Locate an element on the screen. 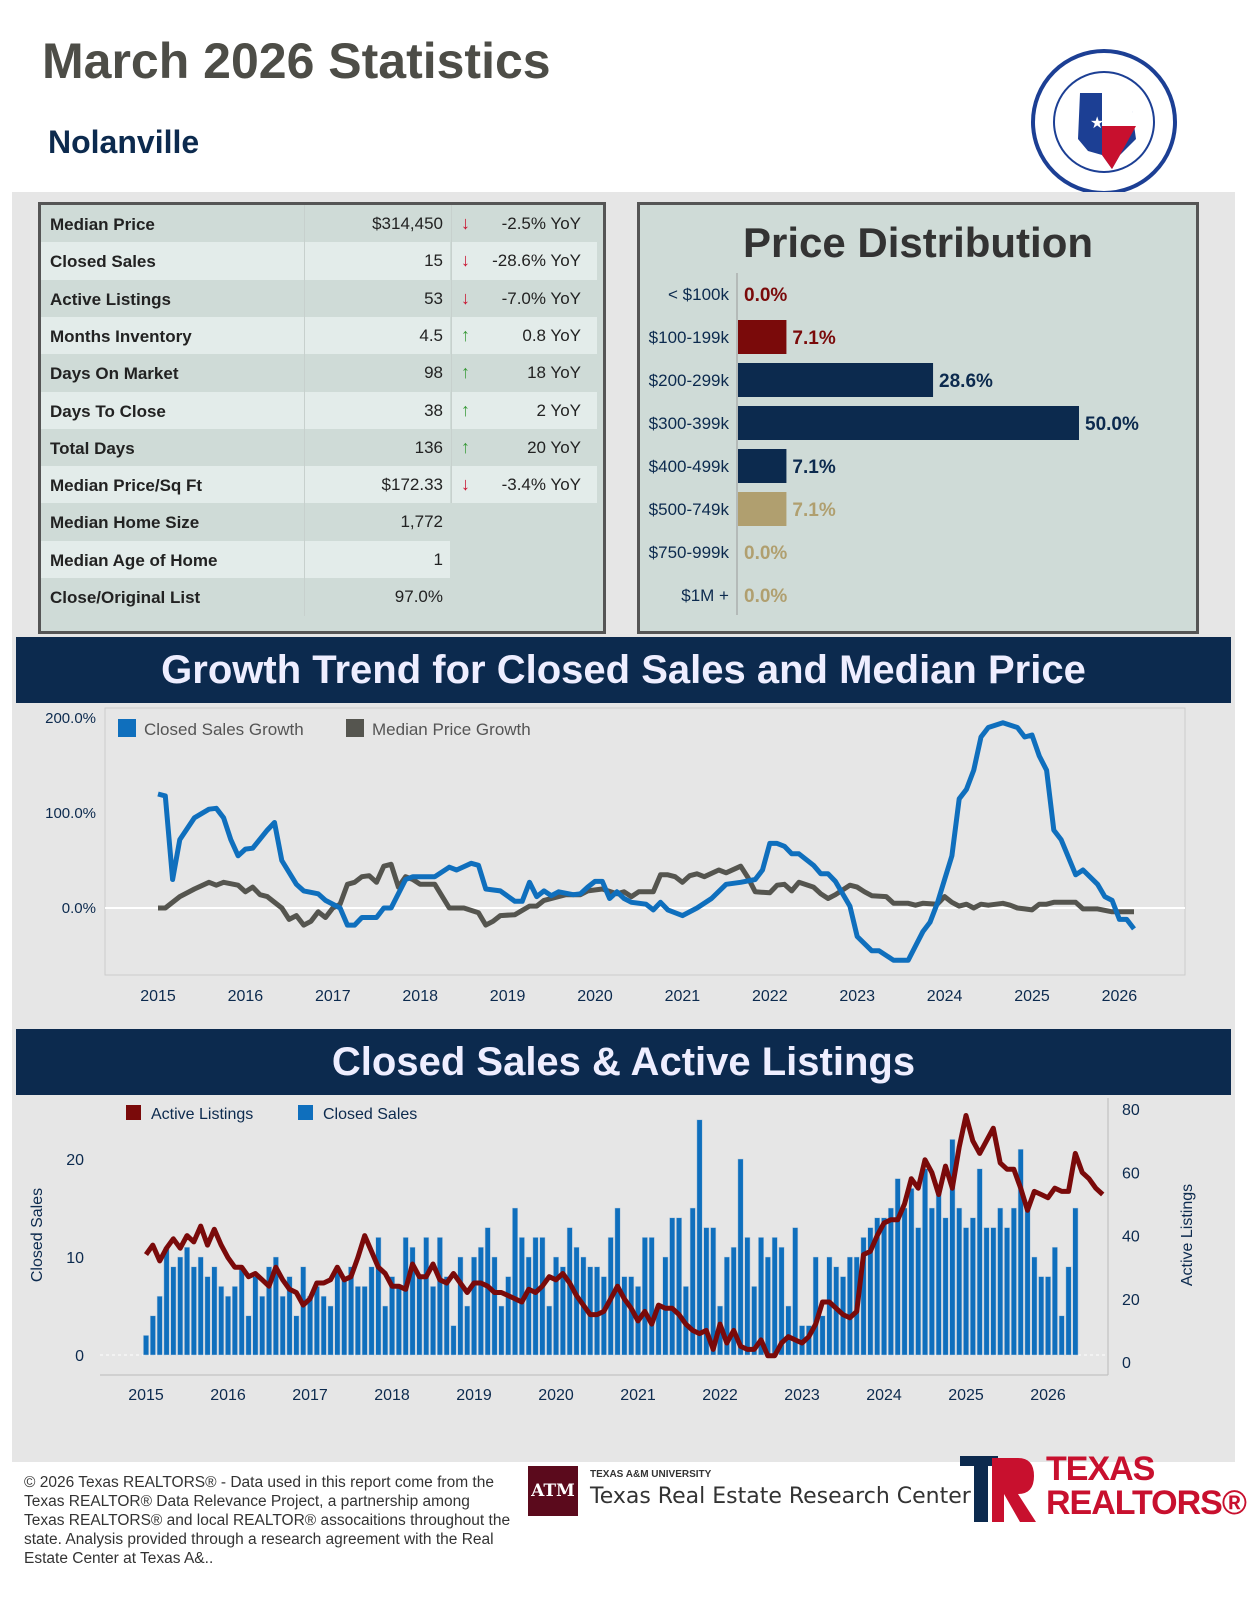 Image resolution: width=1247 pixels, height=1614 pixels. stat-value: 1 is located at coordinates (438, 559).